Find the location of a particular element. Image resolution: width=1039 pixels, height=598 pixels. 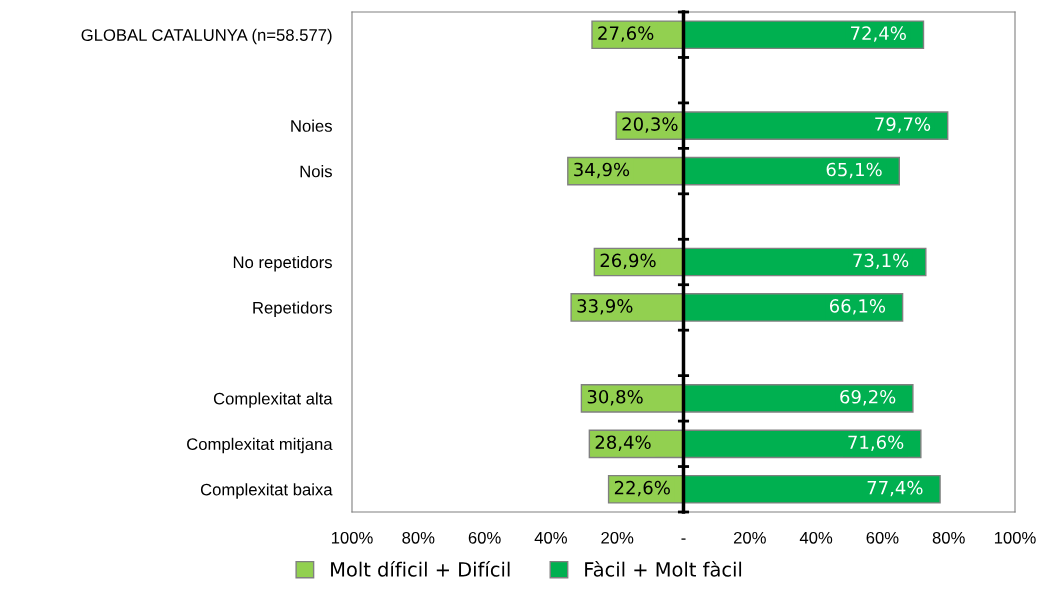

data-label: 77,4% is located at coordinates (895, 488).